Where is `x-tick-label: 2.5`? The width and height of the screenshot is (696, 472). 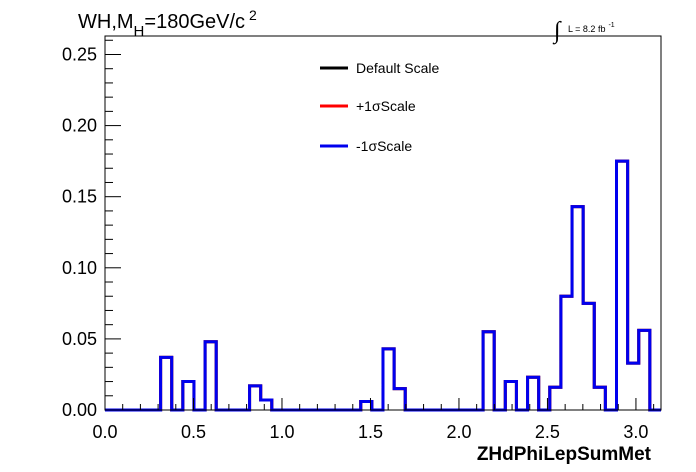 x-tick-label: 2.5 is located at coordinates (547, 432).